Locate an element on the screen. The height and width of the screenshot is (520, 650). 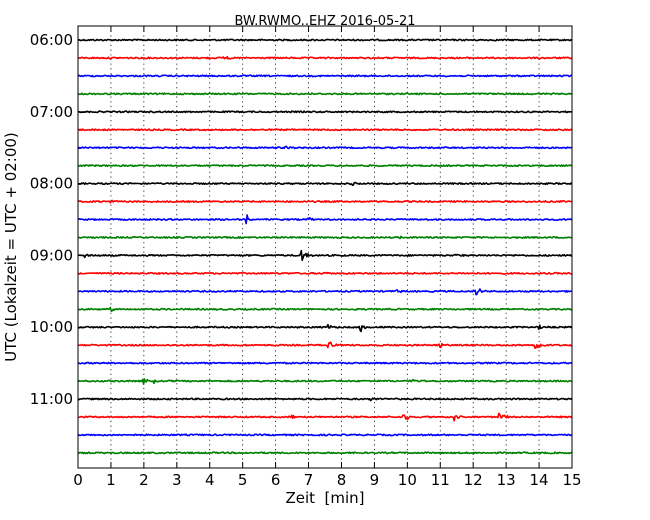
x-tick-label: 2 is located at coordinates (144, 480).